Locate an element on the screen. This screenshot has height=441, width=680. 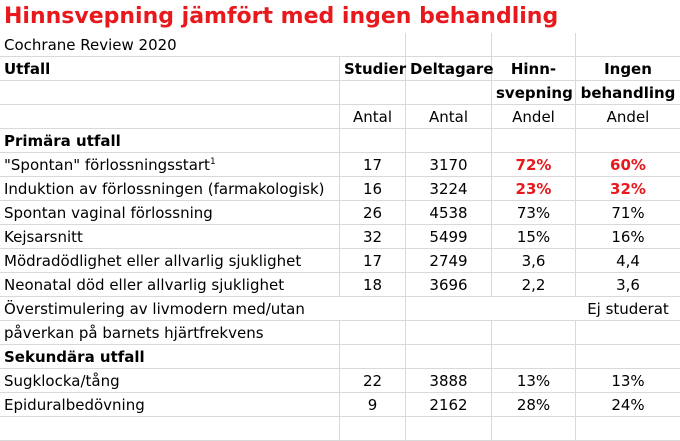
header-none-line2: behandling is located at coordinates (628, 93).